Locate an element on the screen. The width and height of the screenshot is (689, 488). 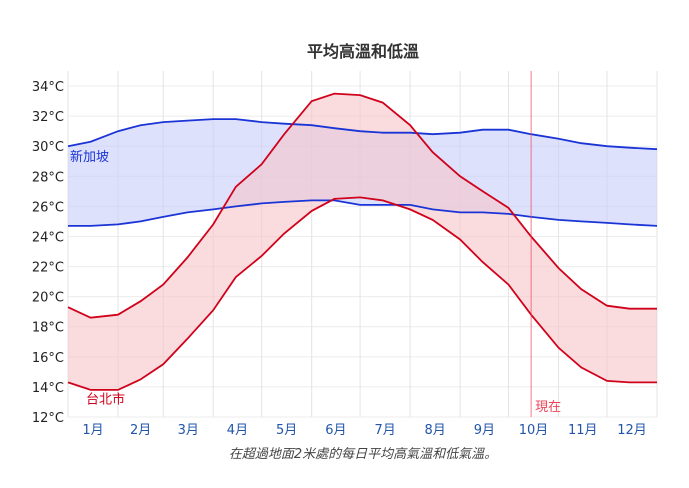
chart-caption: 在超過地面2米處的每日平均高氣溫和低氣溫。 is located at coordinates (363, 454).